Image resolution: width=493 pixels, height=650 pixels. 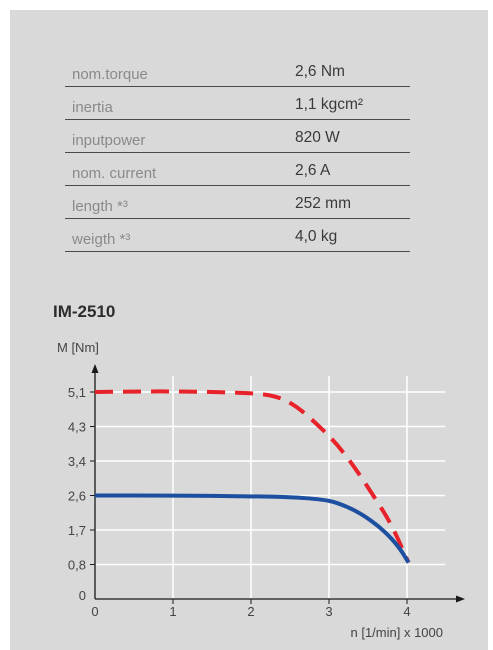 I want to click on x-tick-label: 3, so click(x=328, y=611).